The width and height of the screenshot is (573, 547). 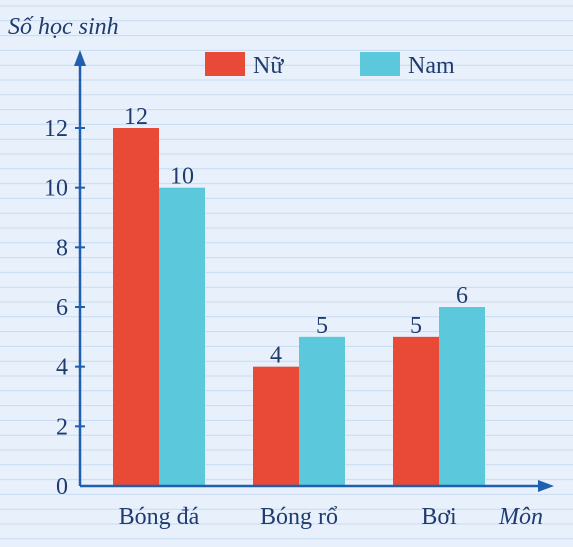 I want to click on y-tick-label: 6, so click(x=62, y=308).